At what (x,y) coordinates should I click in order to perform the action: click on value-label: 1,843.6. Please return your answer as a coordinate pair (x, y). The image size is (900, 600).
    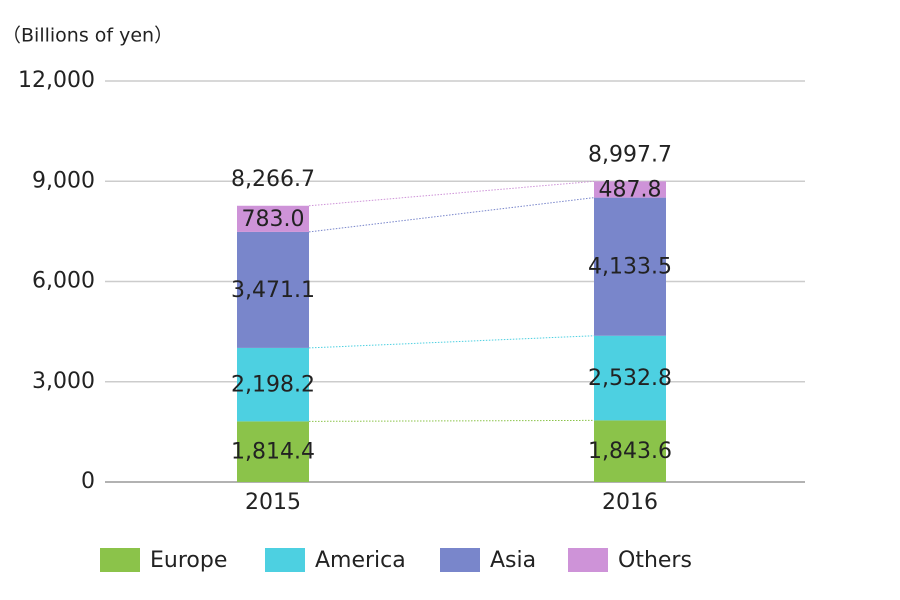
    Looking at the image, I should click on (630, 451).